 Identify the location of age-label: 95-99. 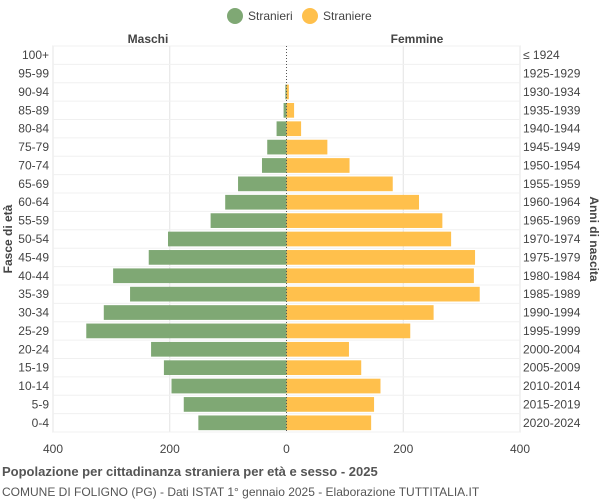
(33, 74).